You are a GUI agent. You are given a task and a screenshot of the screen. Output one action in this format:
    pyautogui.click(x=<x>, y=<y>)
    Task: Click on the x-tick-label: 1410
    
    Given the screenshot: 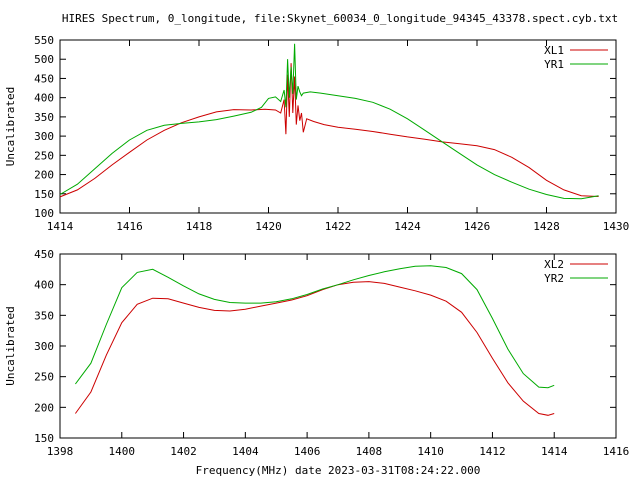 What is the action you would take?
    pyautogui.click(x=430, y=451)
    